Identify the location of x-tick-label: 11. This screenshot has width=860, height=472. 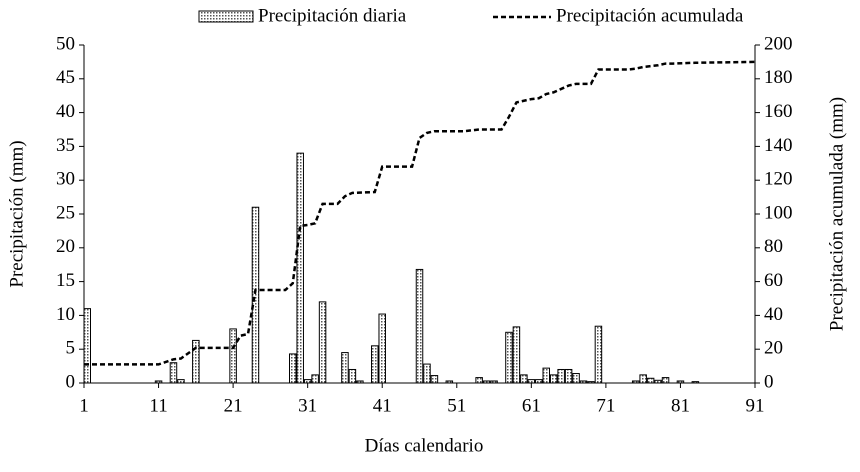
(158, 405).